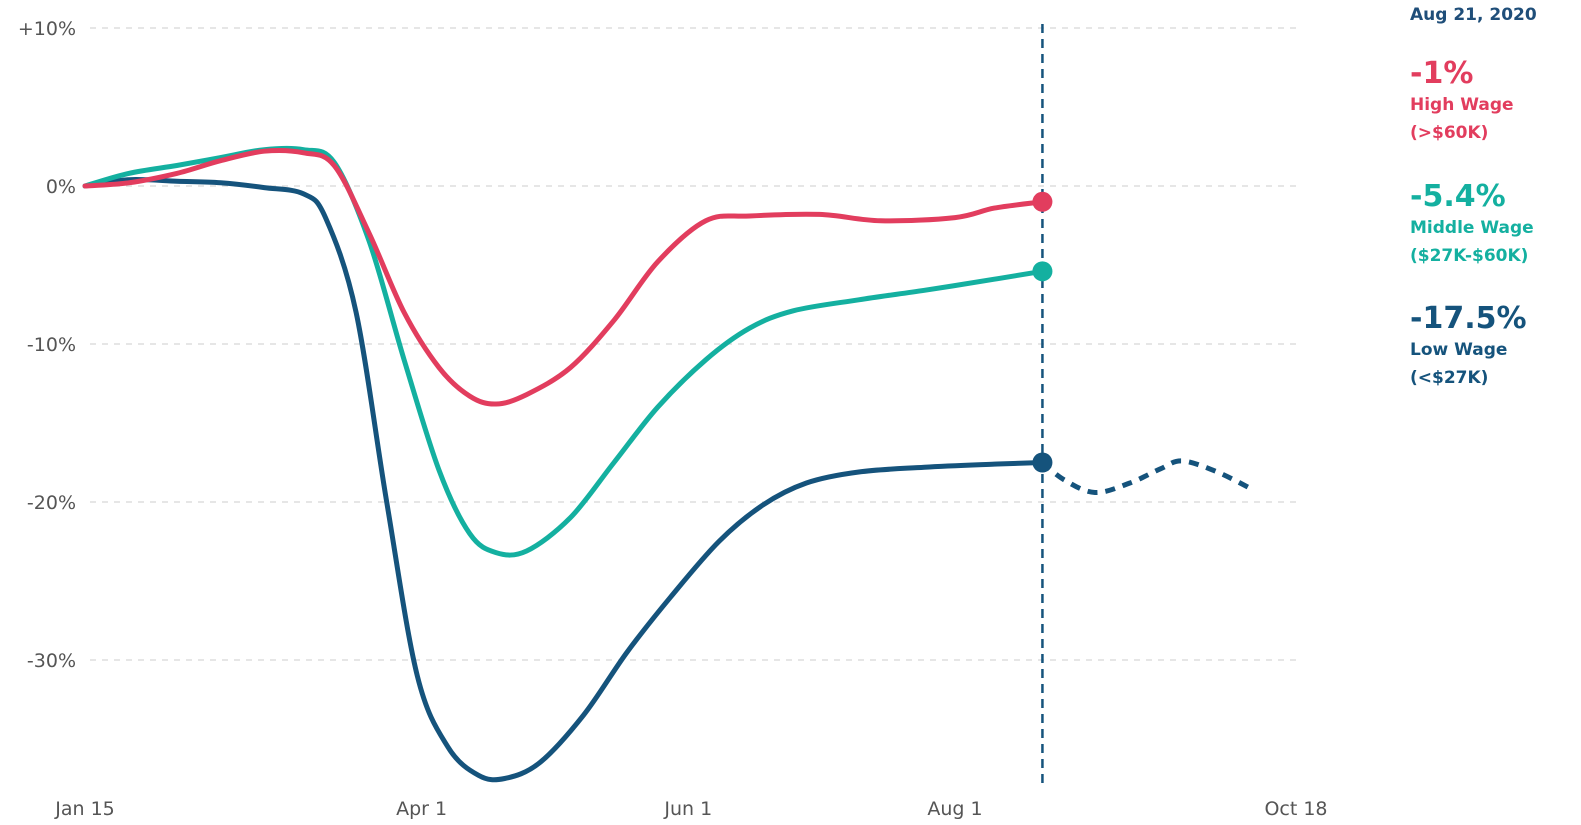 This screenshot has width=1581, height=825. Describe the element at coordinates (1458, 196) in the screenshot. I see `legend-middle-wage-value: -5.4%` at that location.